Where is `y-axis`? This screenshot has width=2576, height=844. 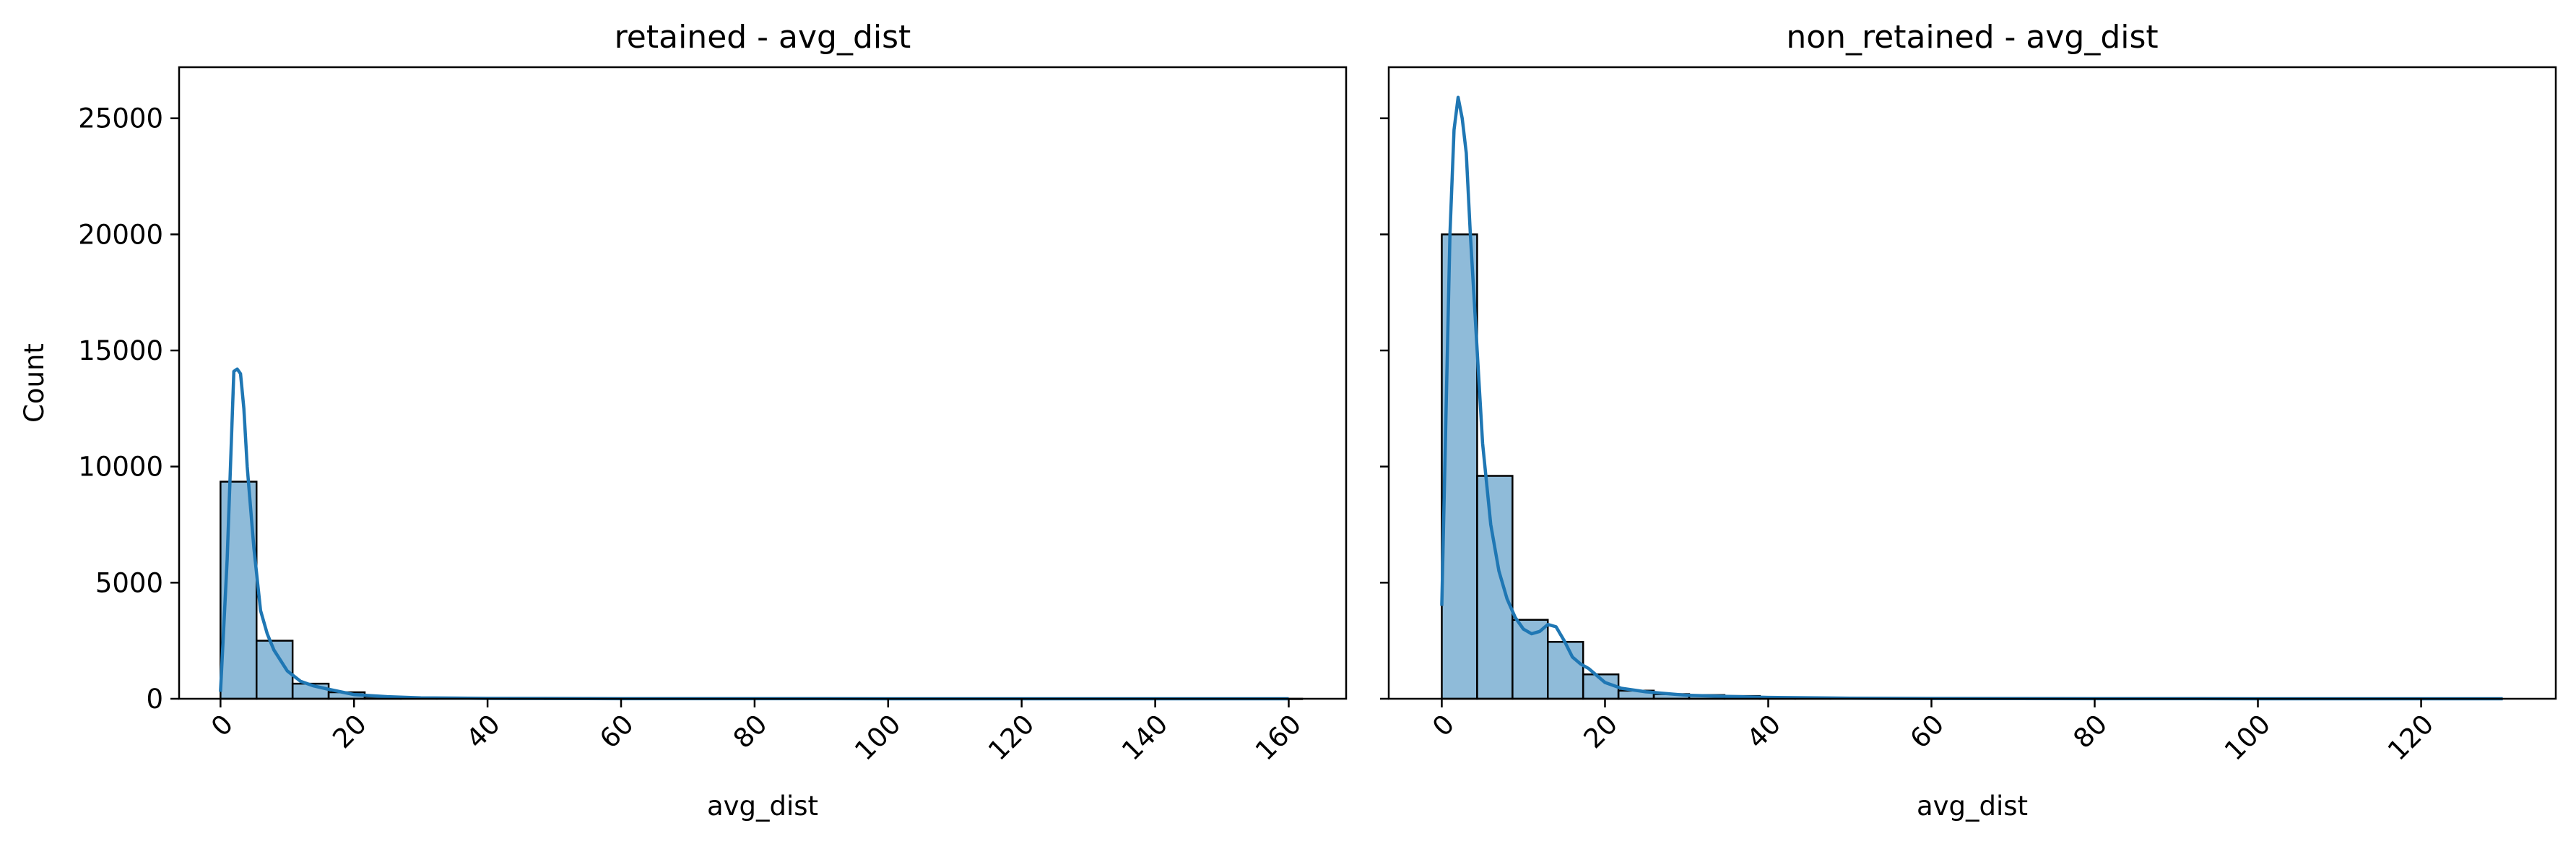
y-axis is located at coordinates (1384, 408).